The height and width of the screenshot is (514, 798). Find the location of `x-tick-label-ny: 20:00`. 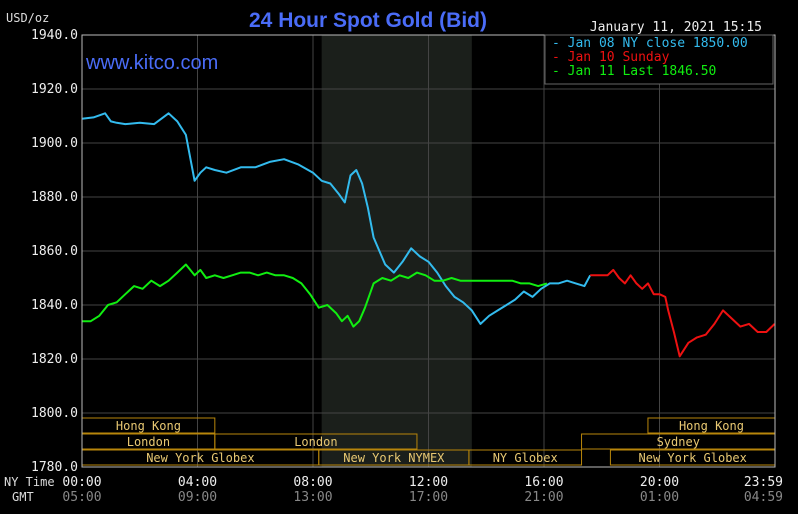

x-tick-label-ny: 20:00 is located at coordinates (659, 482).